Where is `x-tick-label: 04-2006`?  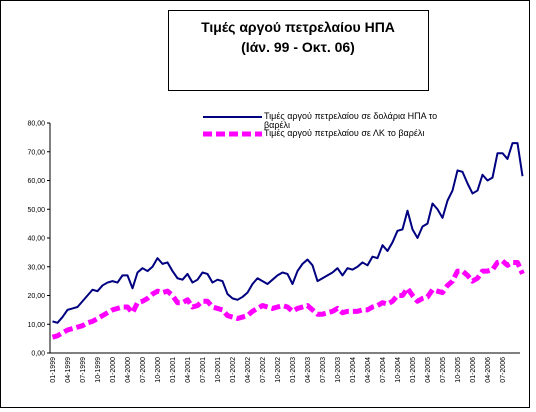
x-tick-label: 04-2006 is located at coordinates (488, 370).